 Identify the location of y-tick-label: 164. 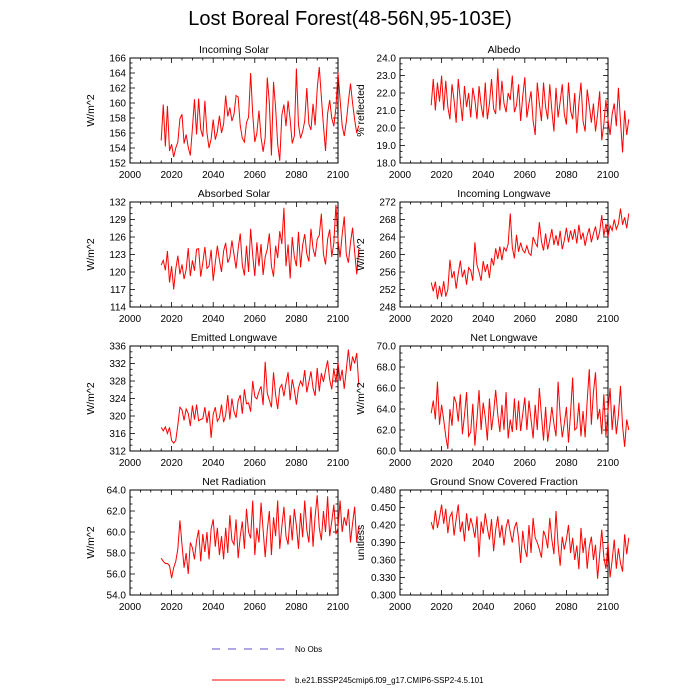
(117, 74).